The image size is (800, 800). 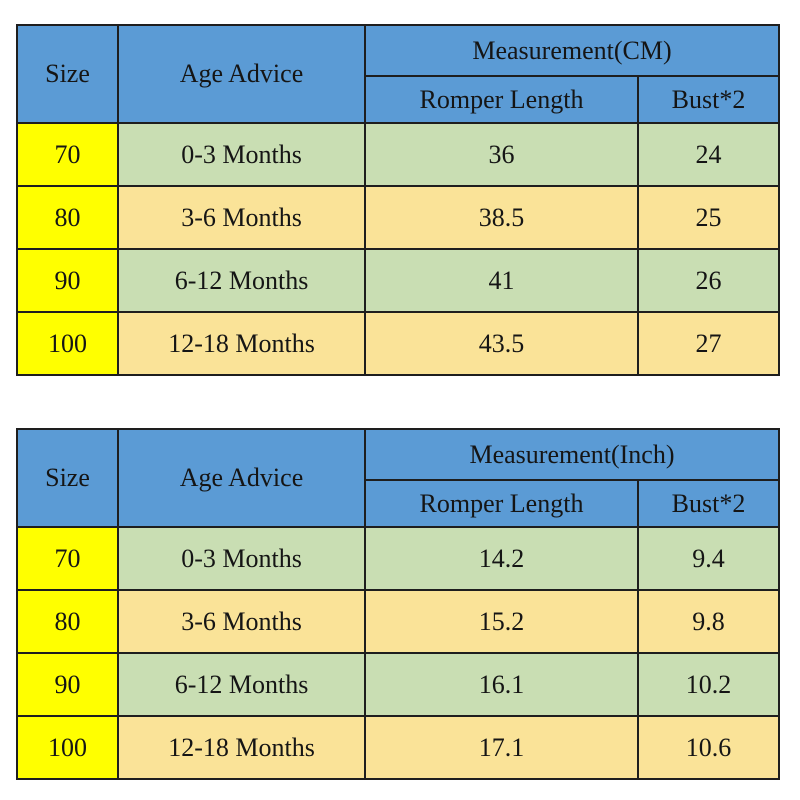 I want to click on romper-length-cell: 16.1, so click(x=501, y=684).